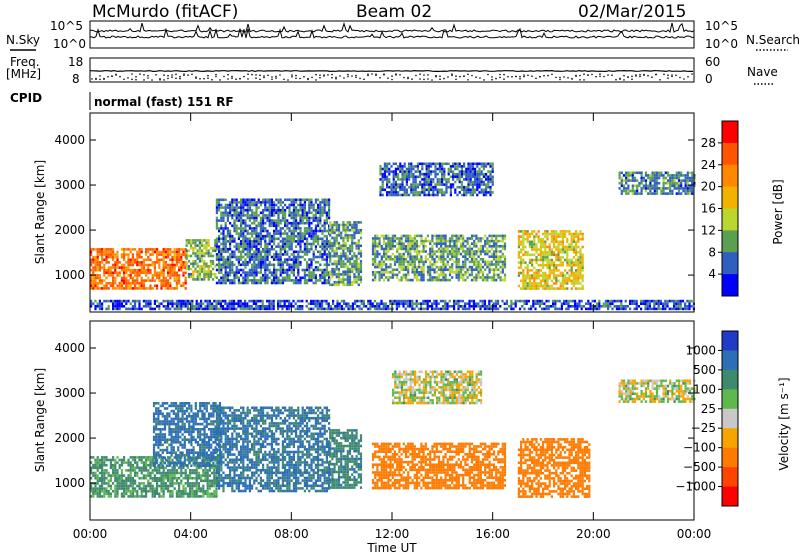 This screenshot has width=800, height=554. I want to click on nave-dot, so click(616, 79).